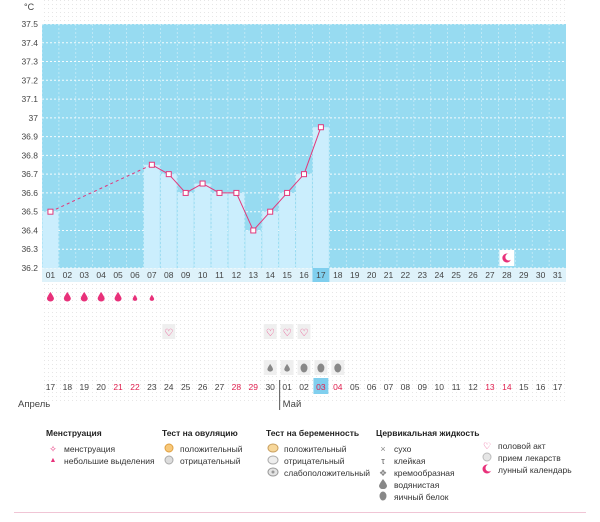  I want to click on x-tick-label: 28, so click(507, 275).